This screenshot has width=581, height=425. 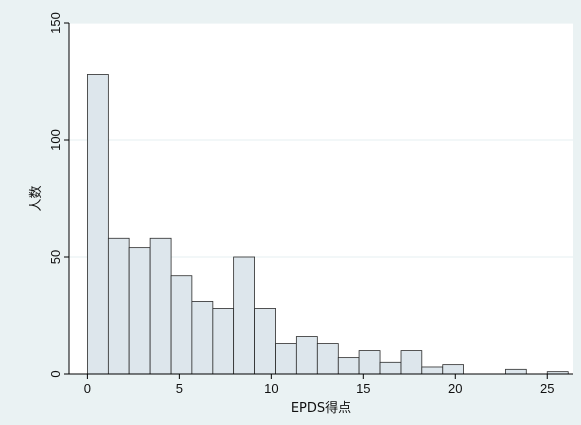 I want to click on x-tick-label: 10, so click(x=271, y=388).